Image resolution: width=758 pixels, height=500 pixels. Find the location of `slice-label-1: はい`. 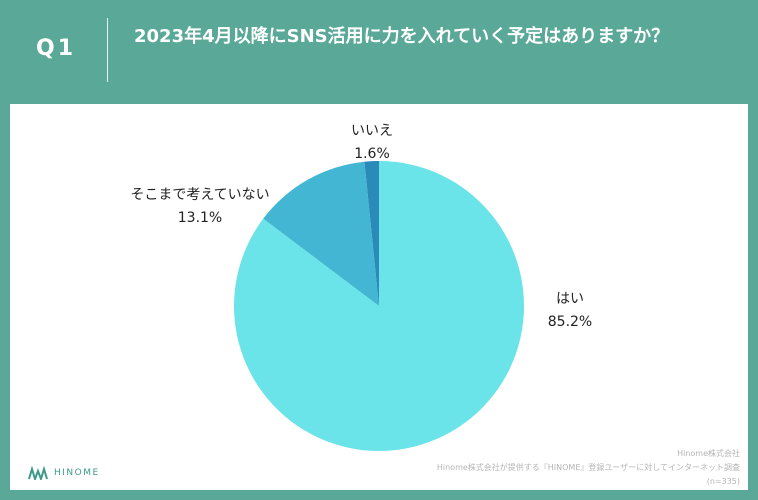

slice-label-1: はい is located at coordinates (570, 299).